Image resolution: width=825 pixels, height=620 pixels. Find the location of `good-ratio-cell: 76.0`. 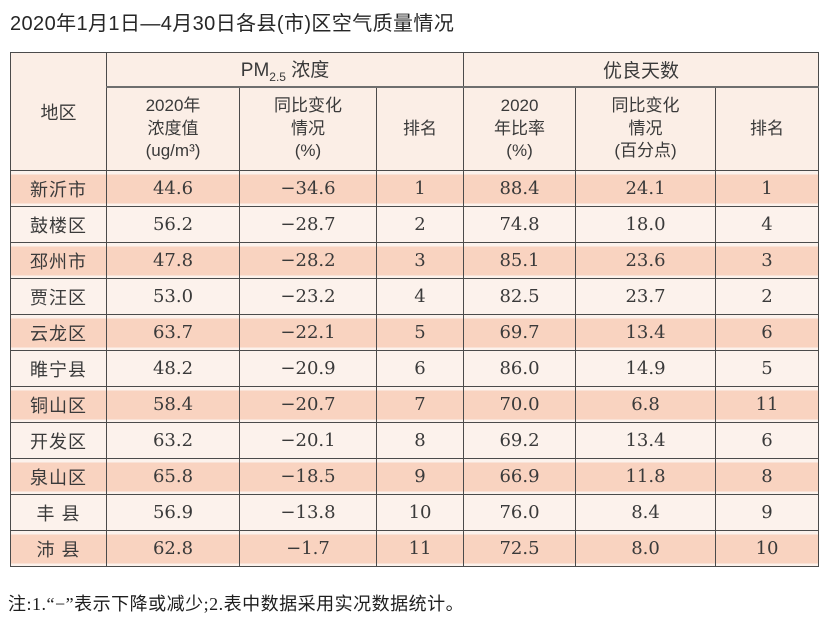

good-ratio-cell: 76.0 is located at coordinates (520, 512).